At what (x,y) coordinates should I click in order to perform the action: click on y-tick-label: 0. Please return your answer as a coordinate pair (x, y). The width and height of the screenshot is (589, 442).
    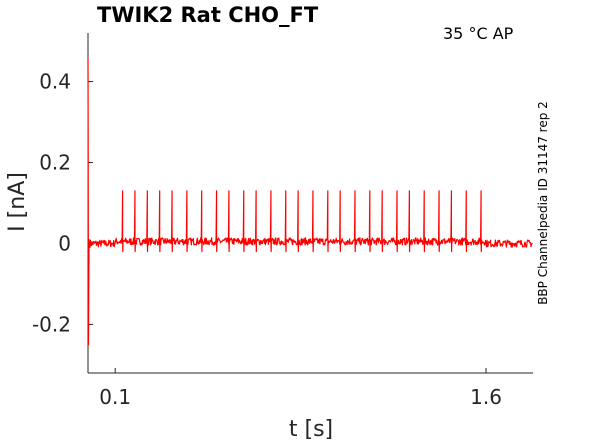
    Looking at the image, I should click on (64, 243).